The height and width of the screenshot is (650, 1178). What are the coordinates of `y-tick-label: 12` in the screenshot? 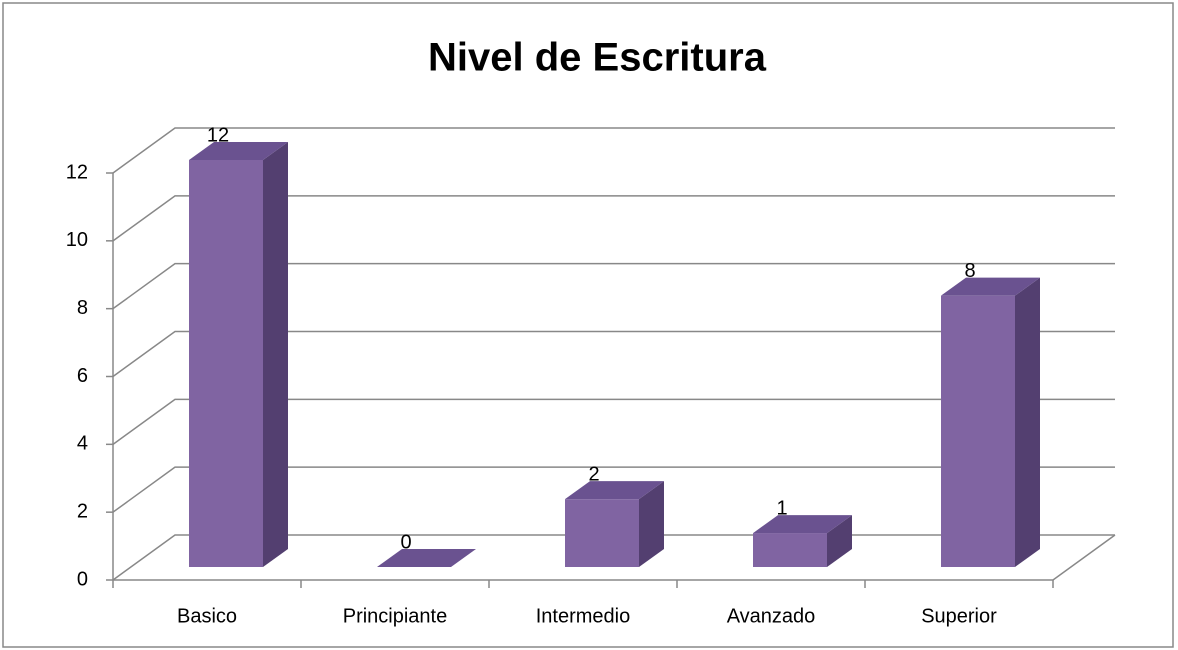 It's located at (77, 172).